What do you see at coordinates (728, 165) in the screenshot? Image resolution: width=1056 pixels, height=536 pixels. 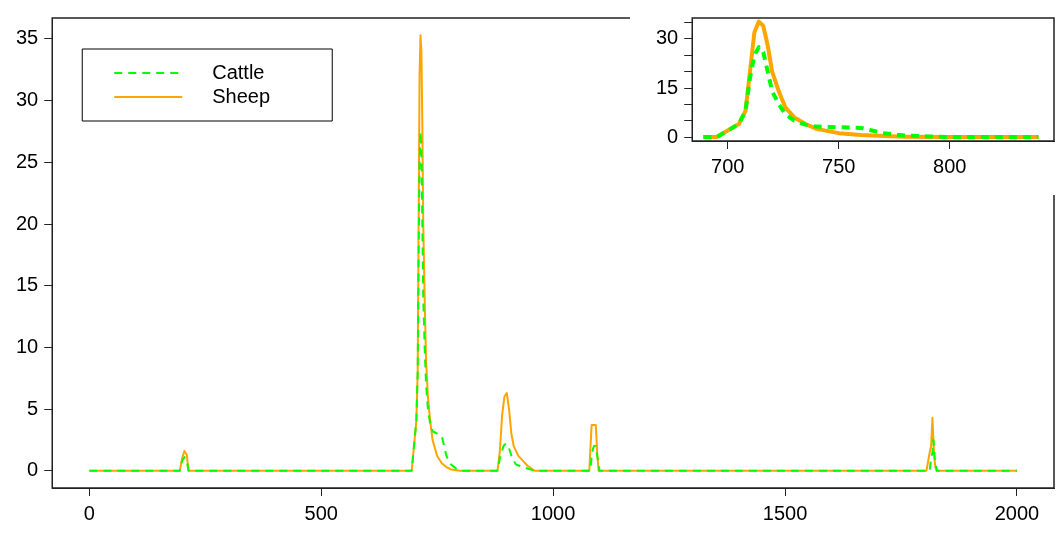 I see `x-tick-label: 700` at bounding box center [728, 165].